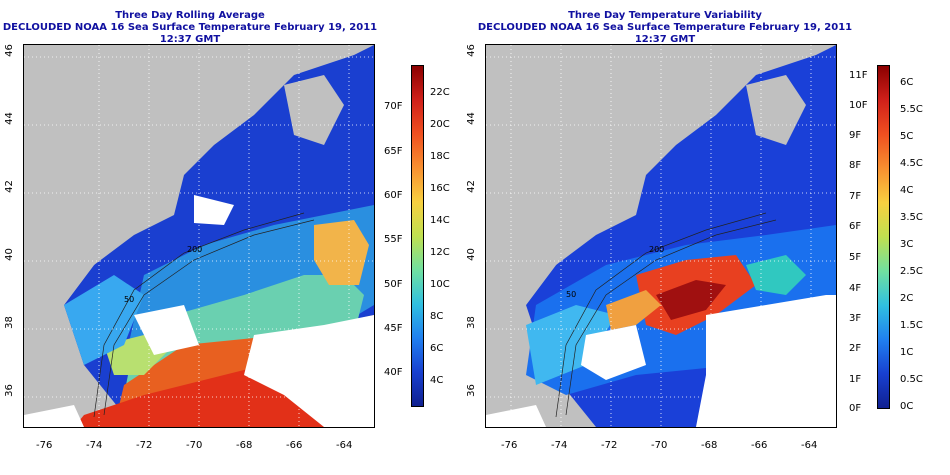 Image resolution: width=950 pixels, height=475 pixels. Describe the element at coordinates (907, 406) in the screenshot. I see `colorbar-label: 0C` at that location.